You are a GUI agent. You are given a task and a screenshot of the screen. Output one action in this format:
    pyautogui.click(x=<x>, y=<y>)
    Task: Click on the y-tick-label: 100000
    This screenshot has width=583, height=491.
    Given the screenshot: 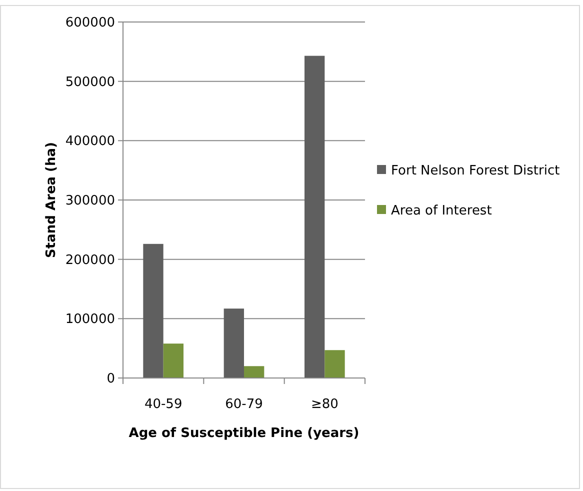 What is the action you would take?
    pyautogui.click(x=90, y=320)
    